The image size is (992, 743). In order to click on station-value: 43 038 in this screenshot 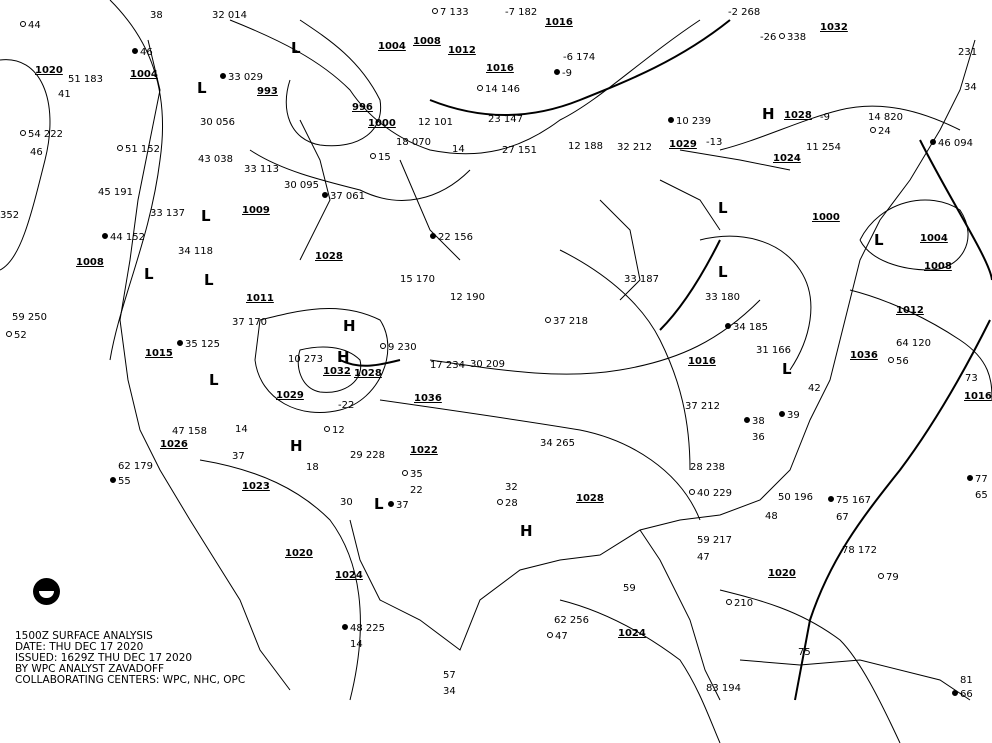, I will do `click(215, 159)`.